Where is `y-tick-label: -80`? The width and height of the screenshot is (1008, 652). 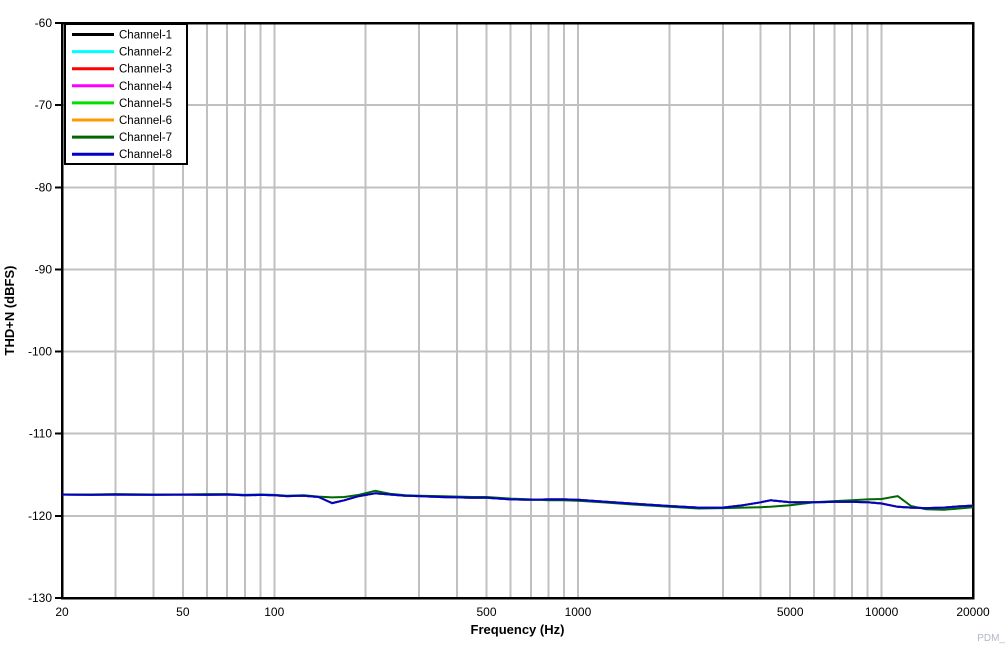 y-tick-label: -80 is located at coordinates (44, 187).